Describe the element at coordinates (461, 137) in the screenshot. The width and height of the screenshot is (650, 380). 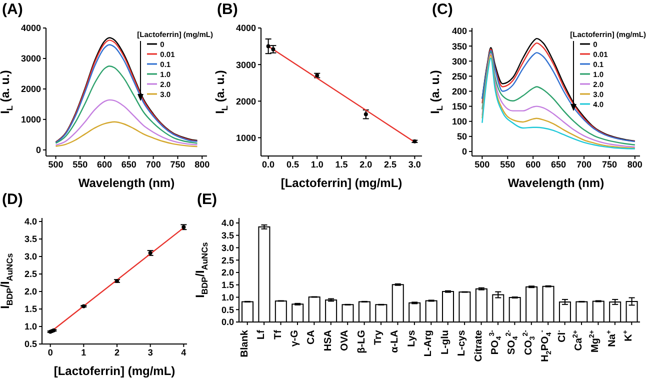
I see `y-tick-label: 50` at that location.